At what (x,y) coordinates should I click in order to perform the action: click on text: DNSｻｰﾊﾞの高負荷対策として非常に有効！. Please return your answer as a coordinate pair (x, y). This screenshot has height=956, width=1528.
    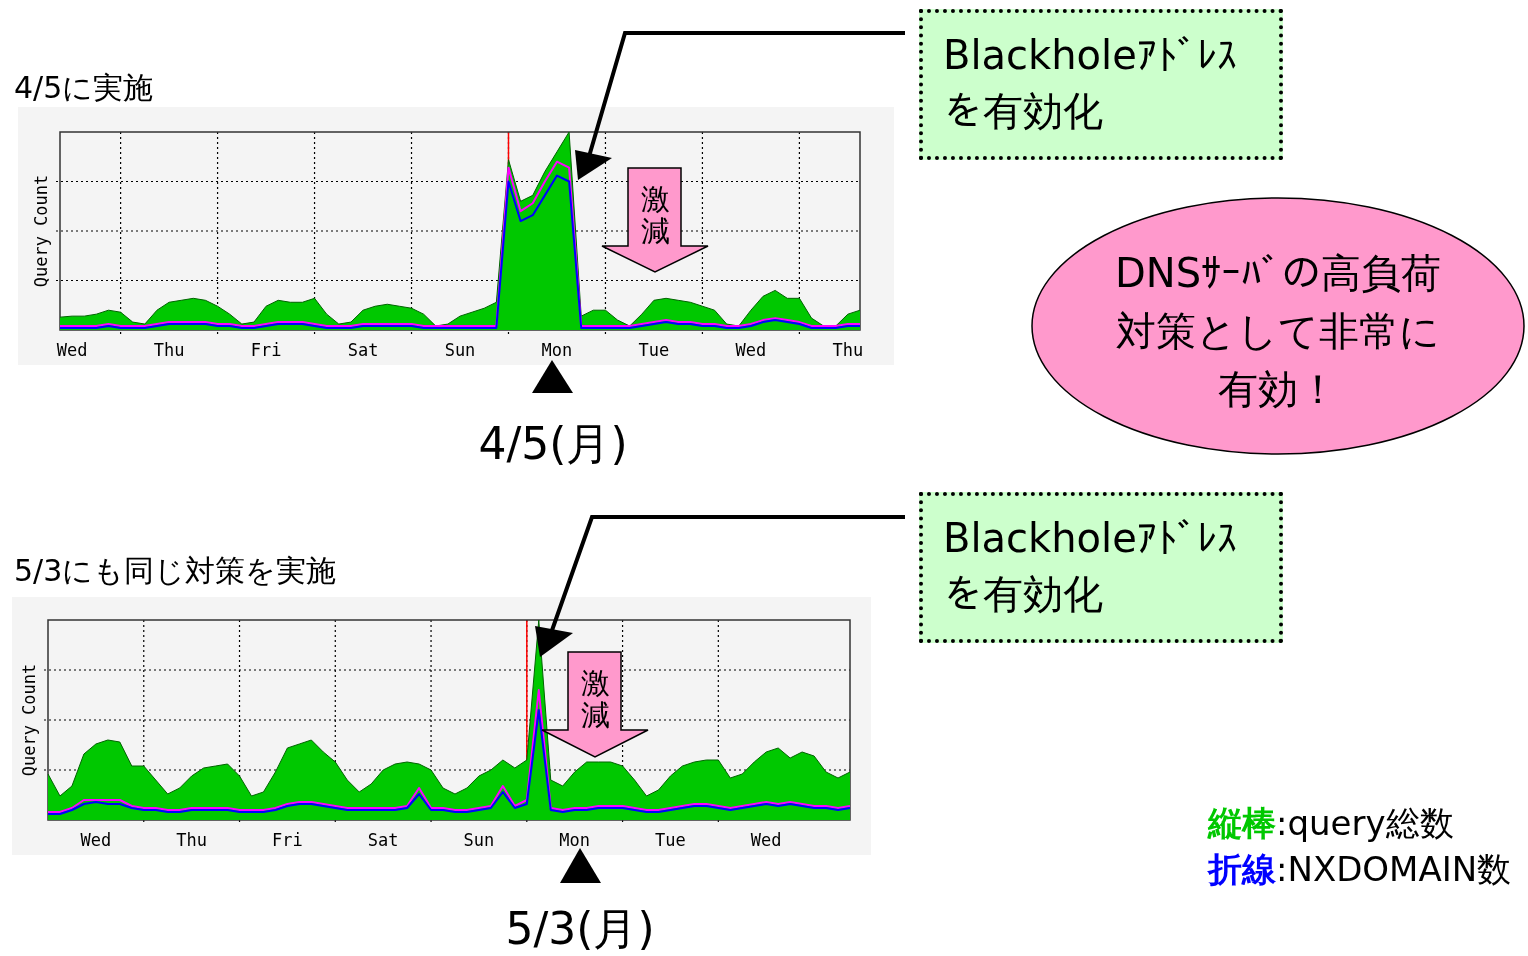
    Looking at the image, I should click on (1278, 331).